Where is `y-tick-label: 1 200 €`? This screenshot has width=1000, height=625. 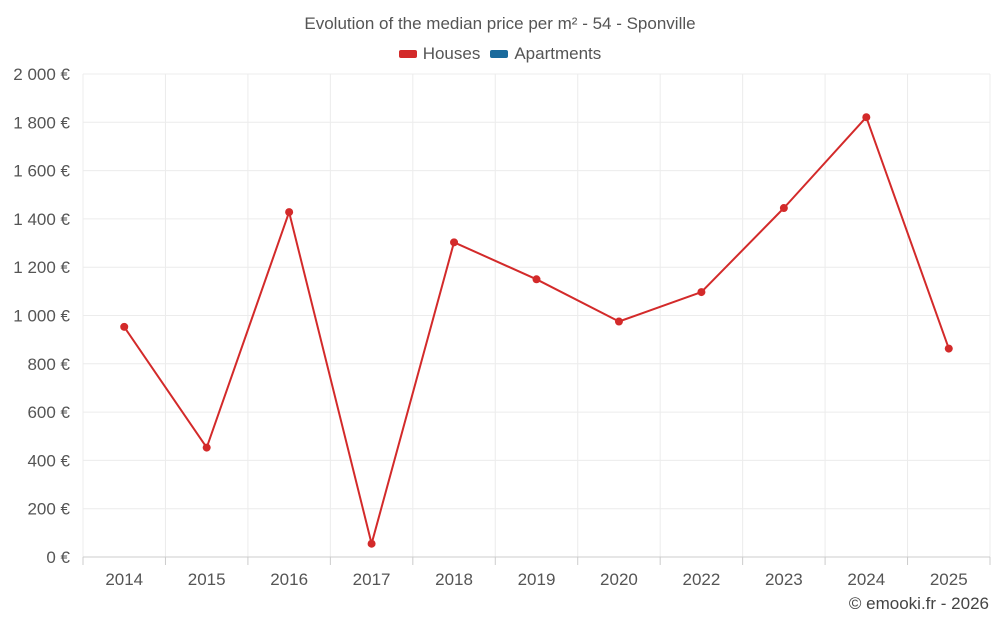
y-tick-label: 1 200 € is located at coordinates (41, 267).